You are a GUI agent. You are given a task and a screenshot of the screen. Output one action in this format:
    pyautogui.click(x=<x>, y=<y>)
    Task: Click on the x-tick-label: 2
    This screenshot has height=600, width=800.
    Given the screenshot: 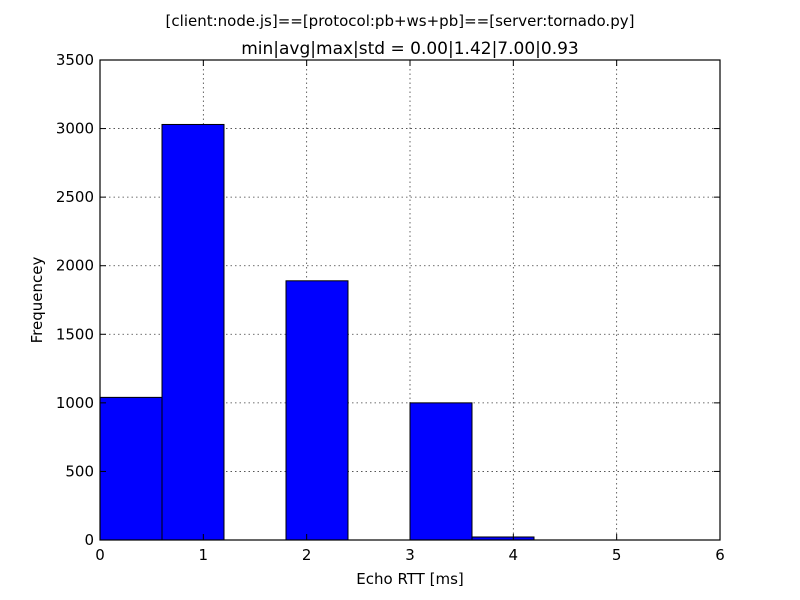 What is the action you would take?
    pyautogui.click(x=307, y=555)
    